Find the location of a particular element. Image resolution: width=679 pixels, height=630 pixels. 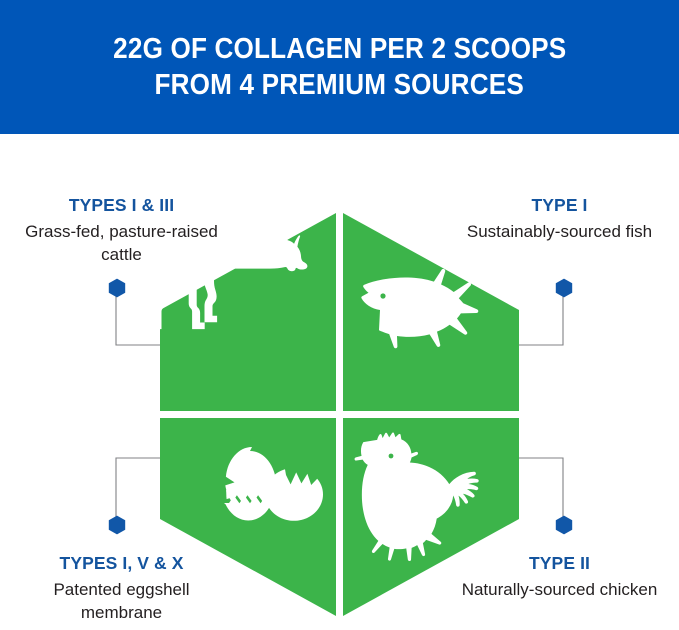

marker-hexagon-bottom-right is located at coordinates (564, 525).